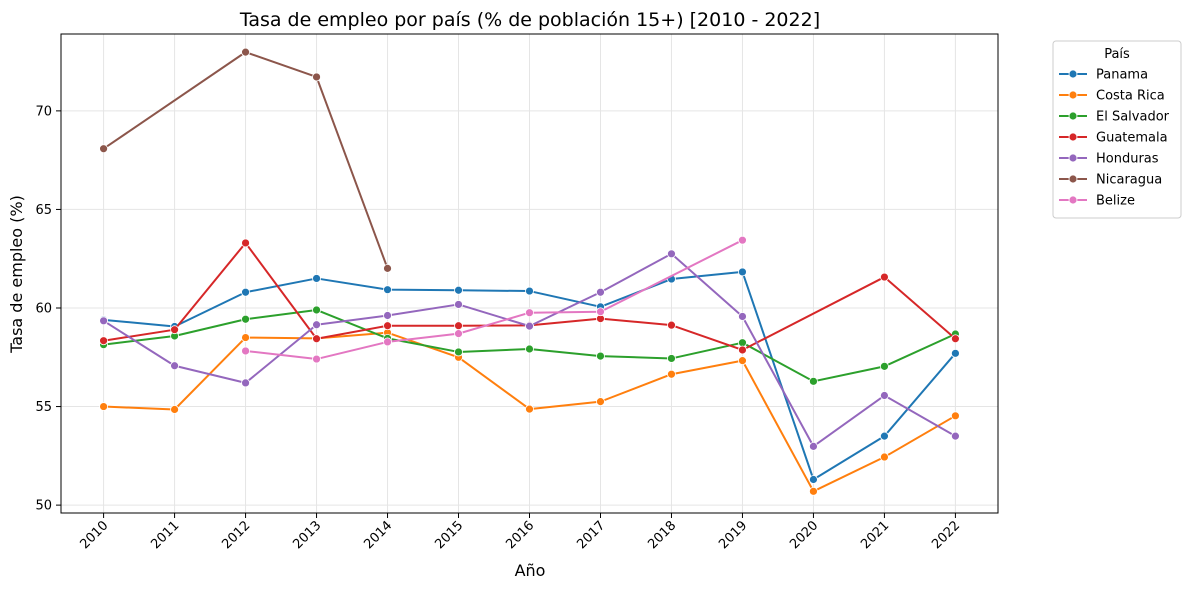 Image resolution: width=1190 pixels, height=590 pixels. Describe the element at coordinates (530, 570) in the screenshot. I see `x-axis-title: Año` at that location.